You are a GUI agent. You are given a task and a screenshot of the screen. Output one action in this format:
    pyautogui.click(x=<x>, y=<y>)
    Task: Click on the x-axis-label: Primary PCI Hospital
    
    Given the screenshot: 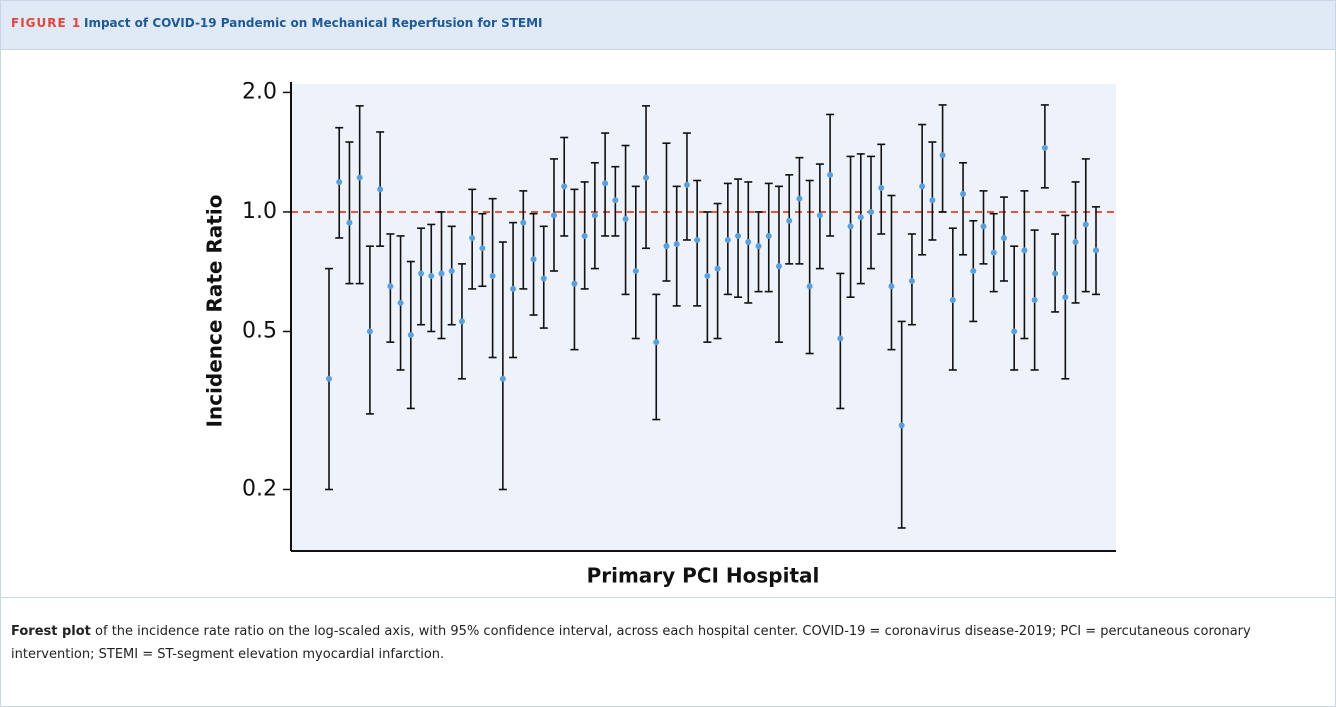 What is the action you would take?
    pyautogui.click(x=703, y=576)
    